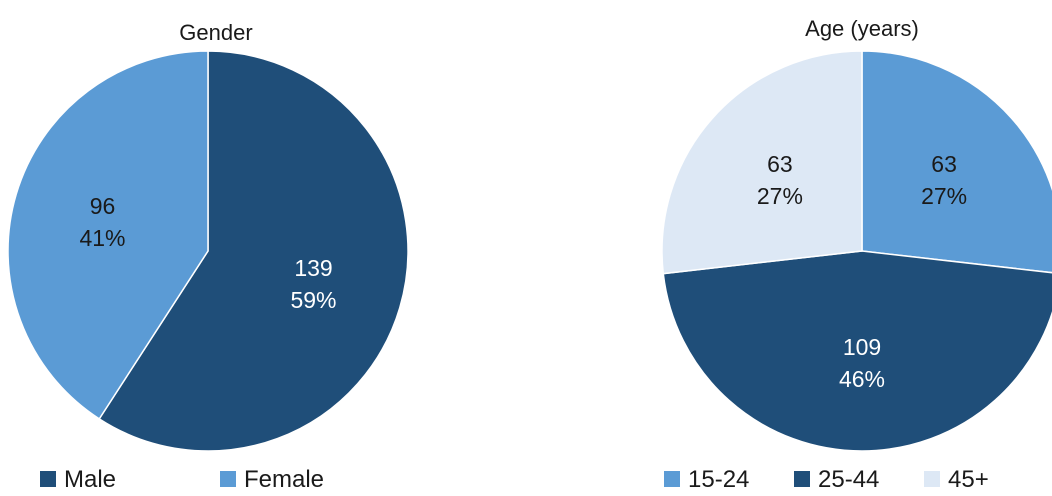 The height and width of the screenshot is (496, 1052). What do you see at coordinates (102, 238) in the screenshot?
I see `slice-percent-label: 41%` at bounding box center [102, 238].